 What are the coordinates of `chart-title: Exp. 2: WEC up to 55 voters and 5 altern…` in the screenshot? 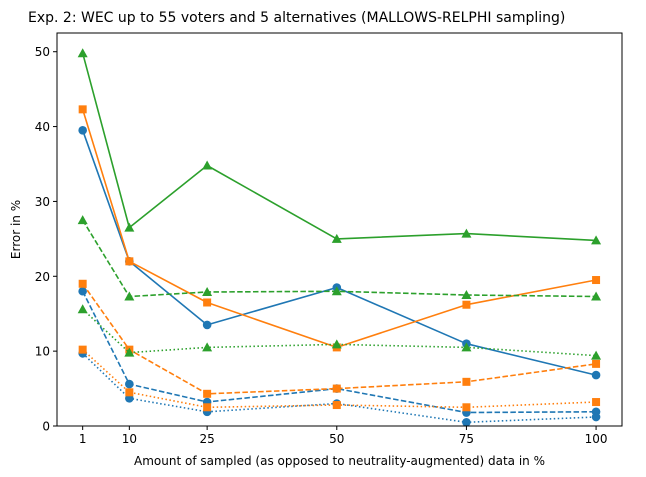 It's located at (296, 18).